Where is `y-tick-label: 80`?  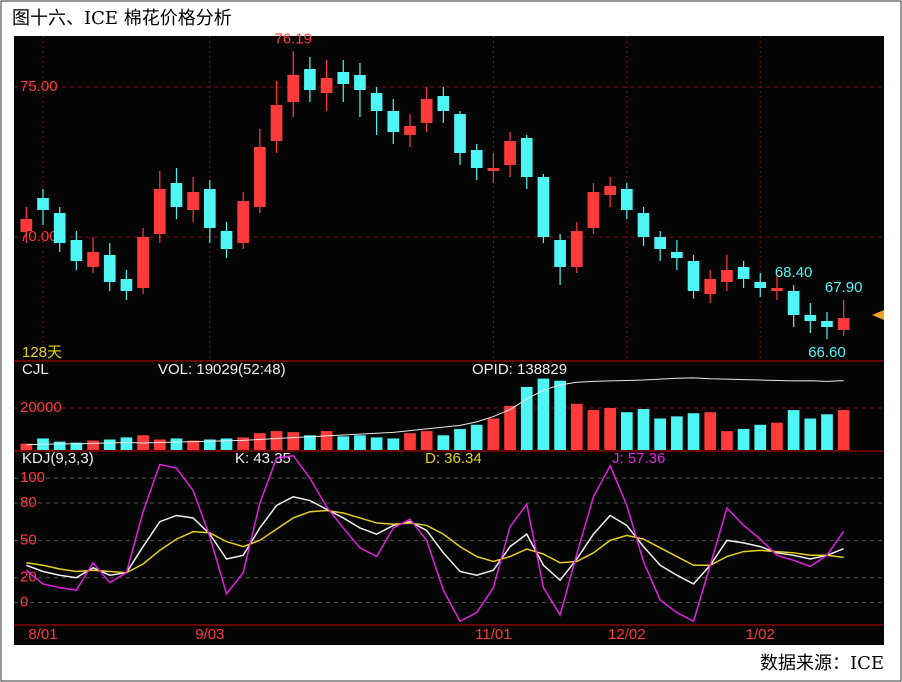 y-tick-label: 80 is located at coordinates (28, 502).